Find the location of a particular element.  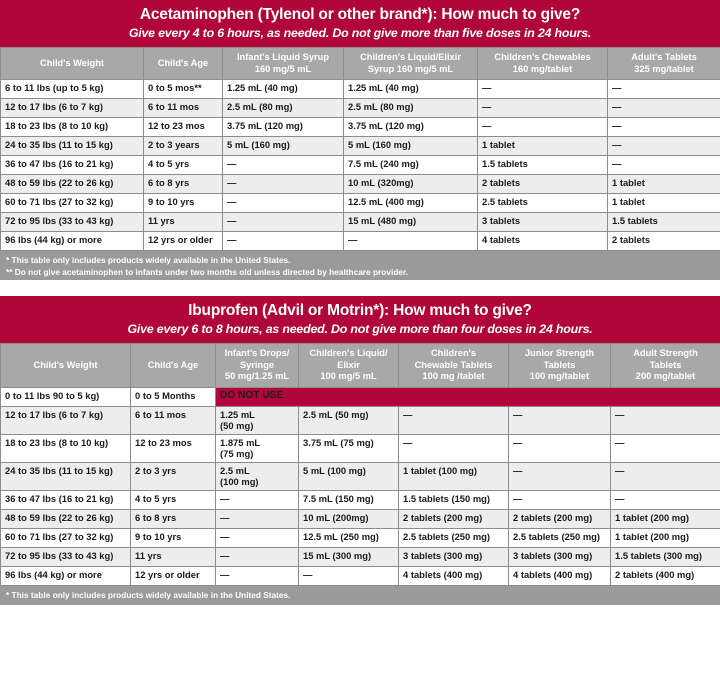

col-header-line: Syrup 160 mg/5 mL is located at coordinates (410, 68).